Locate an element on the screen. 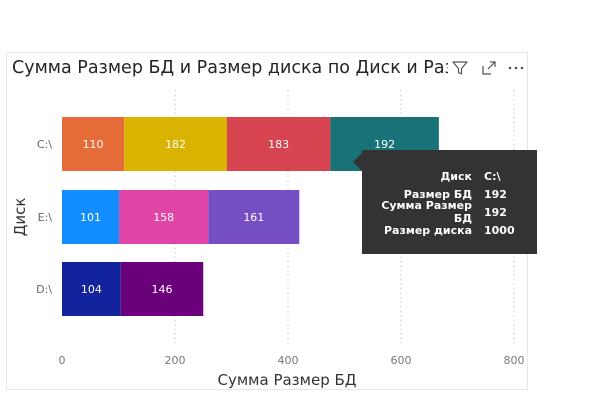  x-tick-label: 600 is located at coordinates (401, 360).